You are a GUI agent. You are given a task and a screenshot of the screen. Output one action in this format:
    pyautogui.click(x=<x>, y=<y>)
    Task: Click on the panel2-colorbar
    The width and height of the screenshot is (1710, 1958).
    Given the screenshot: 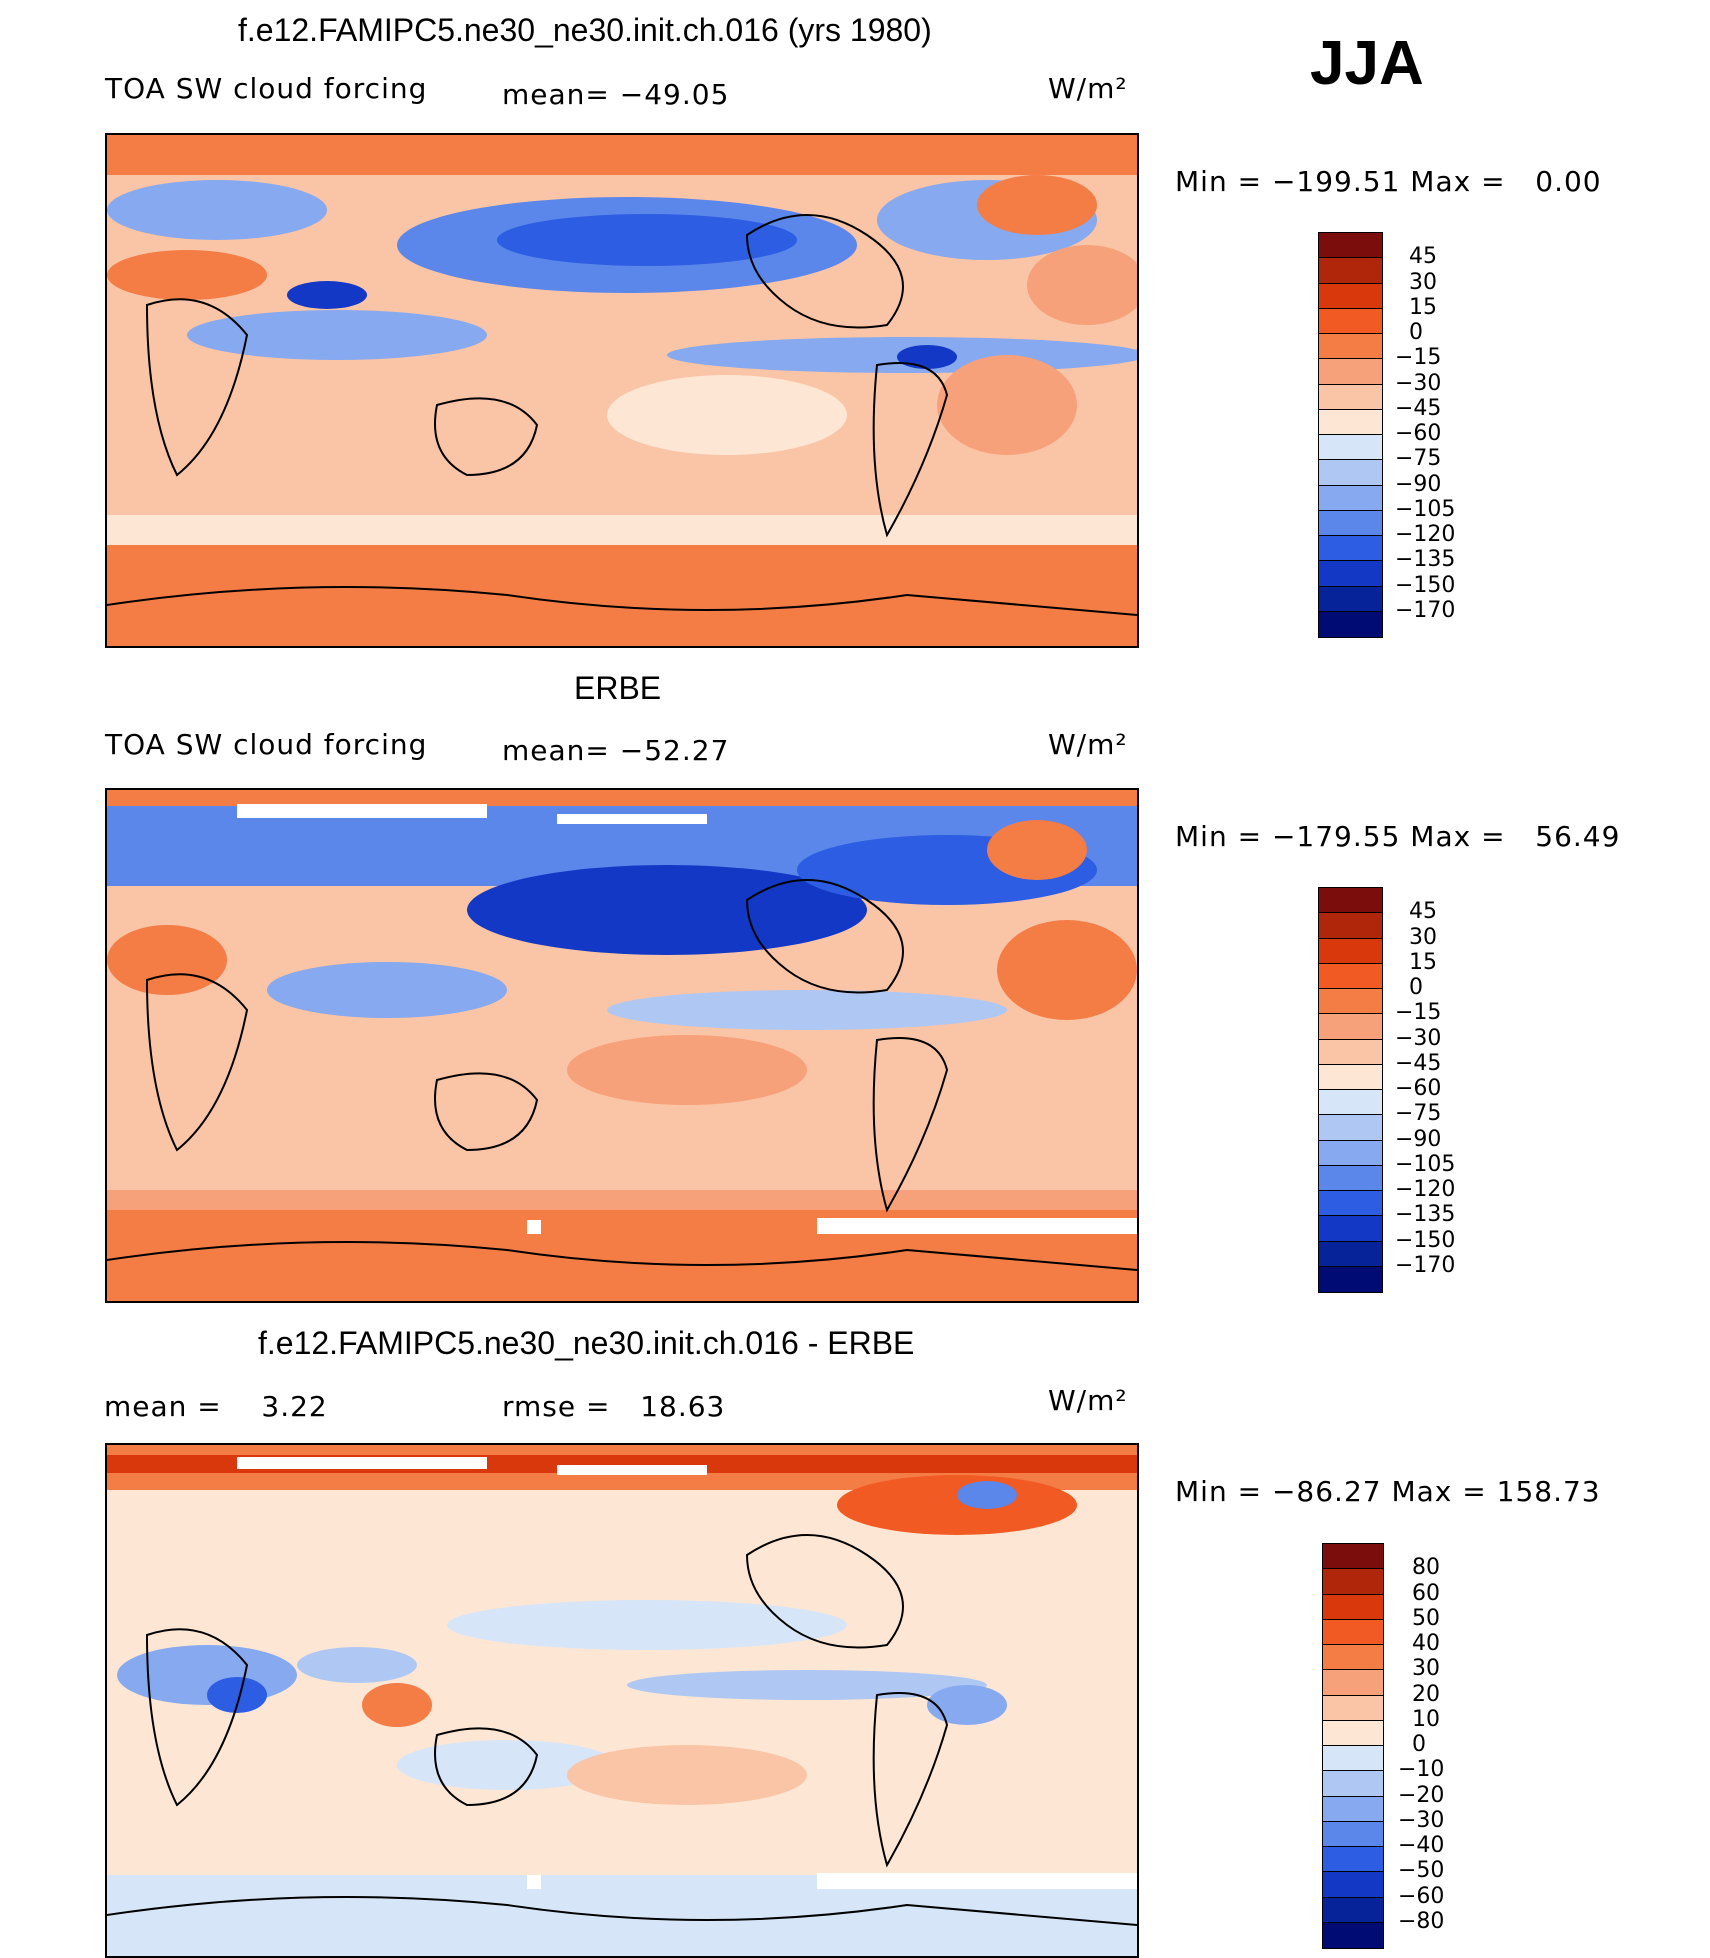 What is the action you would take?
    pyautogui.click(x=1350, y=1090)
    